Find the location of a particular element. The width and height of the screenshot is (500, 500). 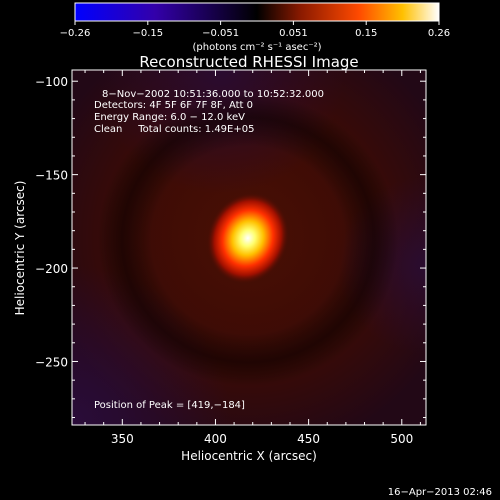

y-axis-label: Heliocentric Y (arcsec) is located at coordinates (20, 248).